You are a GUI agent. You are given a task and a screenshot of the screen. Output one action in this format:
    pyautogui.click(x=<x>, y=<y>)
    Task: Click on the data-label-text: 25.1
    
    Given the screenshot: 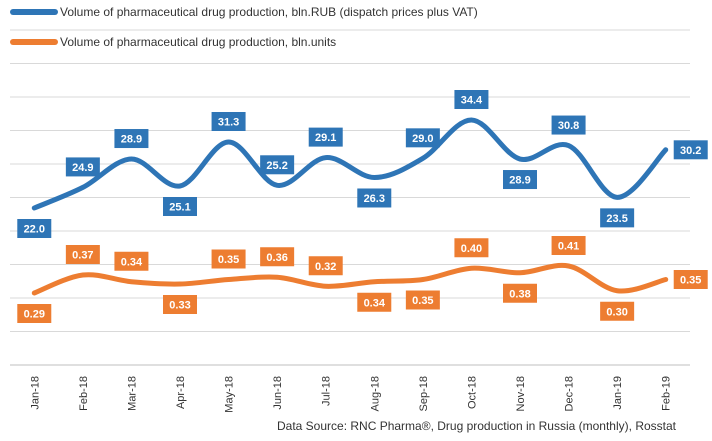 What is the action you would take?
    pyautogui.click(x=179, y=208)
    